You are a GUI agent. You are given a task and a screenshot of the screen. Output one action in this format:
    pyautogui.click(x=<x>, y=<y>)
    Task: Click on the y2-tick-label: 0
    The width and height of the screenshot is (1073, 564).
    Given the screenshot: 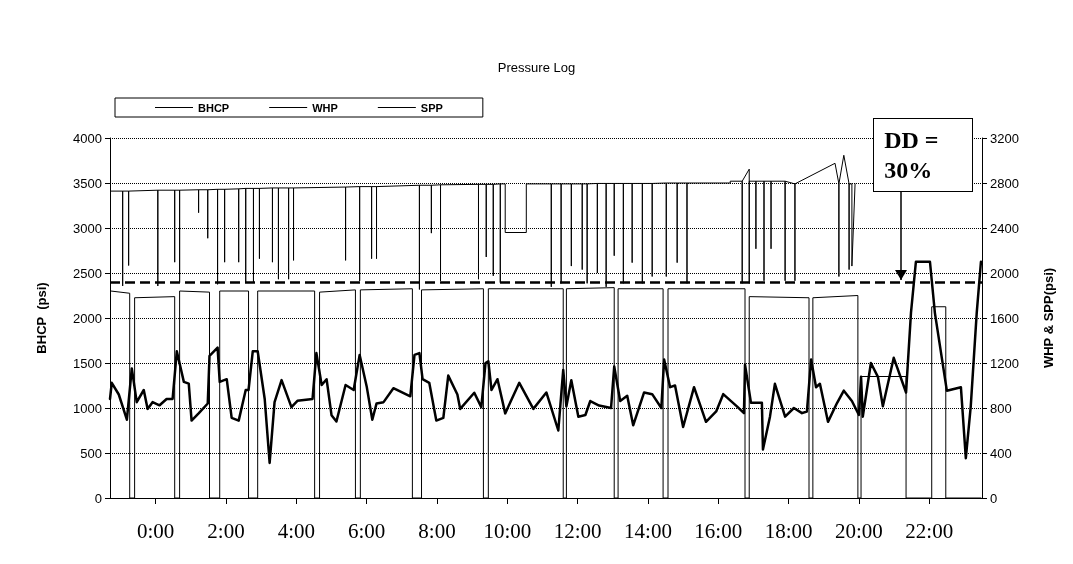 What is the action you would take?
    pyautogui.click(x=994, y=498)
    